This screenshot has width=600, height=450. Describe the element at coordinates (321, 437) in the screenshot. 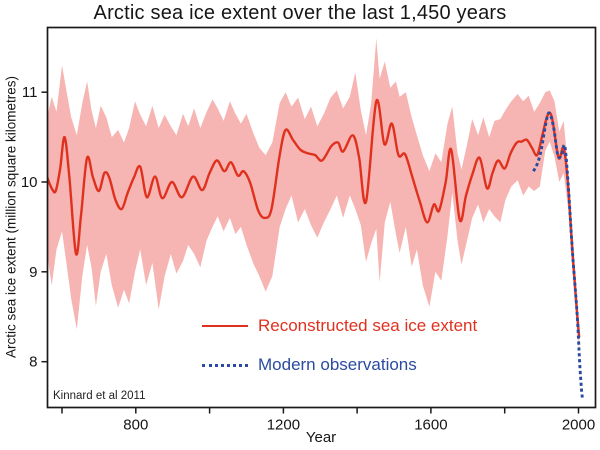

I see `x-axis-label: Year` at that location.